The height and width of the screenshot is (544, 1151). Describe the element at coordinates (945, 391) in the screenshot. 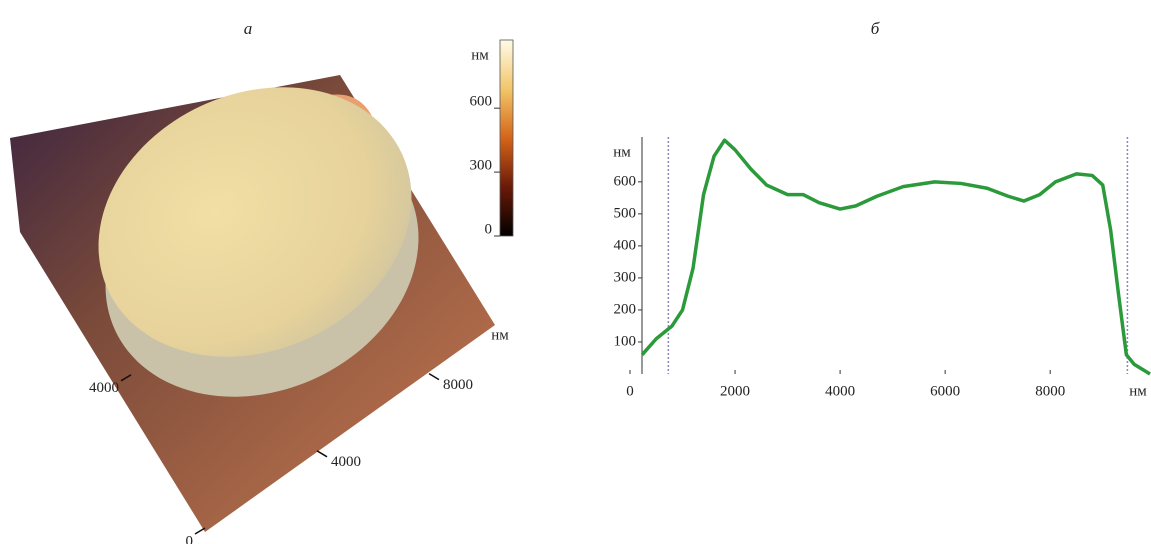

I see `x-tick-label: 6000` at that location.